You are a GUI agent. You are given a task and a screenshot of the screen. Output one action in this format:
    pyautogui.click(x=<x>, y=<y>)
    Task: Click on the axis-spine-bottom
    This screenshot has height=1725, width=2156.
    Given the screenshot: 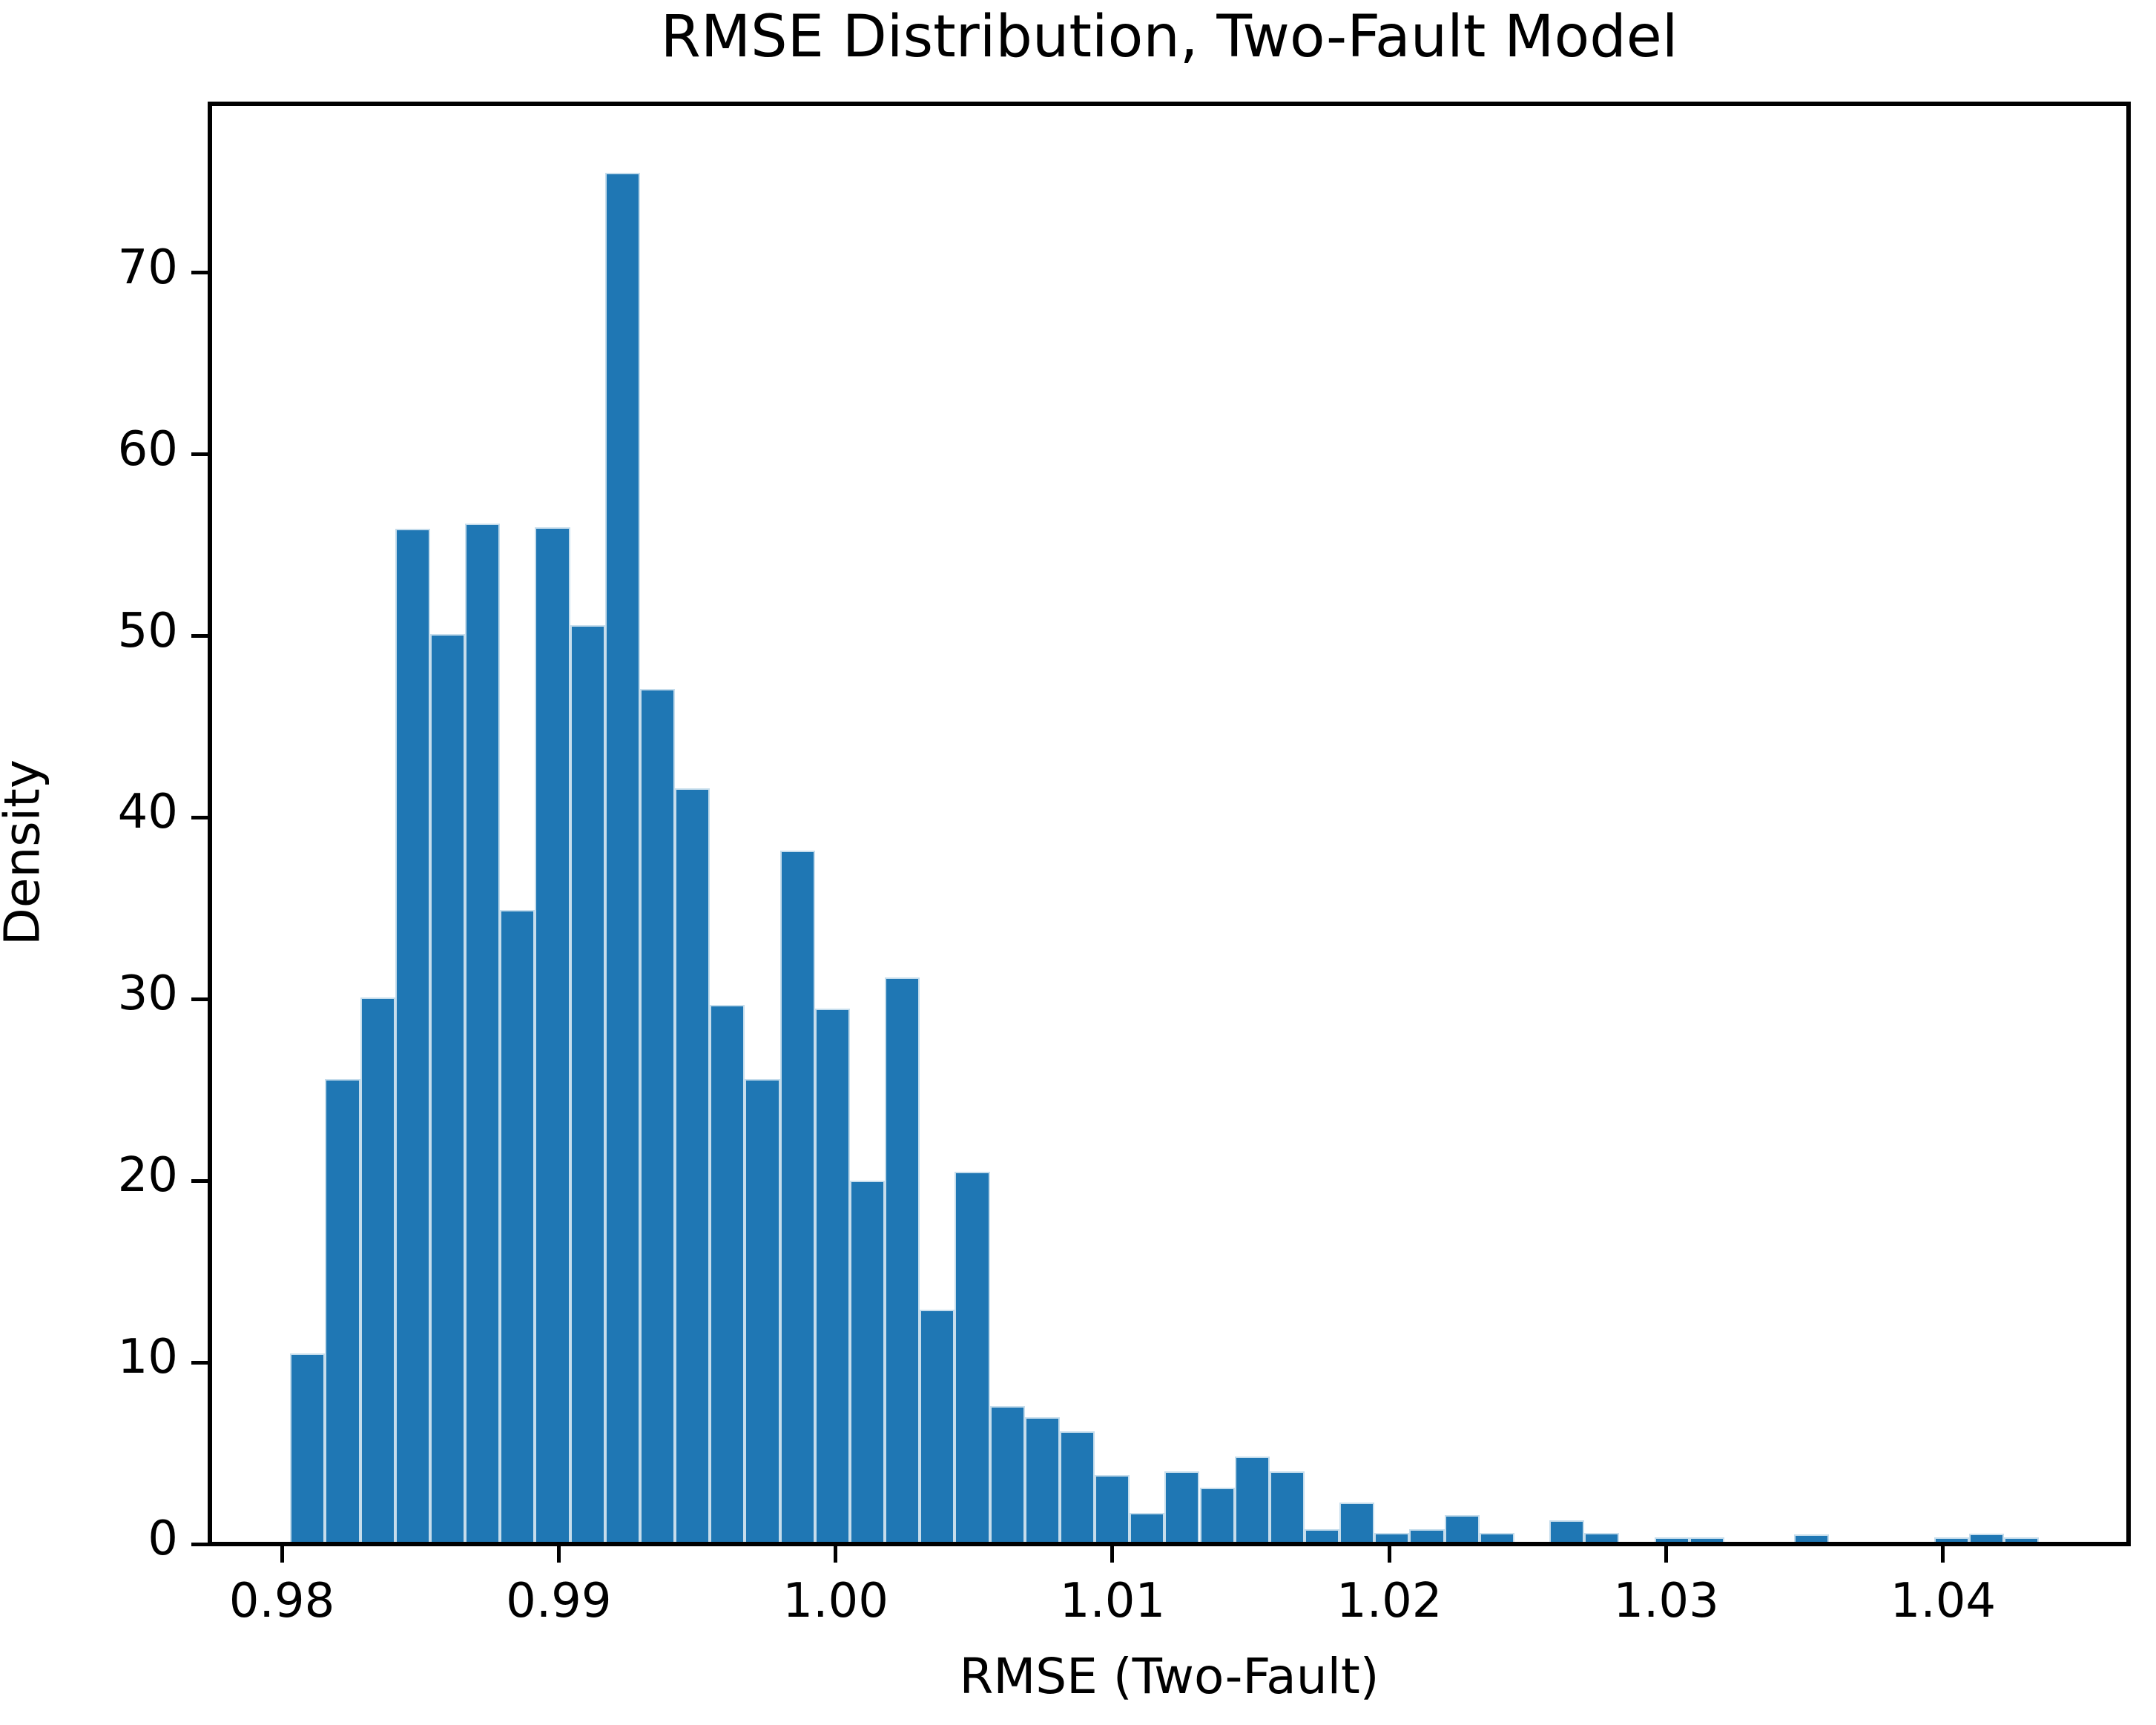 What is the action you would take?
    pyautogui.click(x=1169, y=1544)
    